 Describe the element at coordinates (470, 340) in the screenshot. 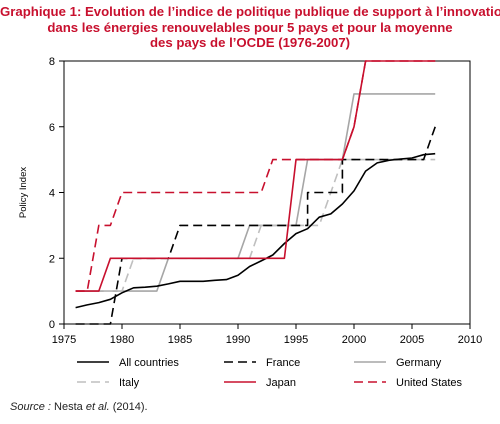

I see `x-tick-label-2010: 2010` at that location.